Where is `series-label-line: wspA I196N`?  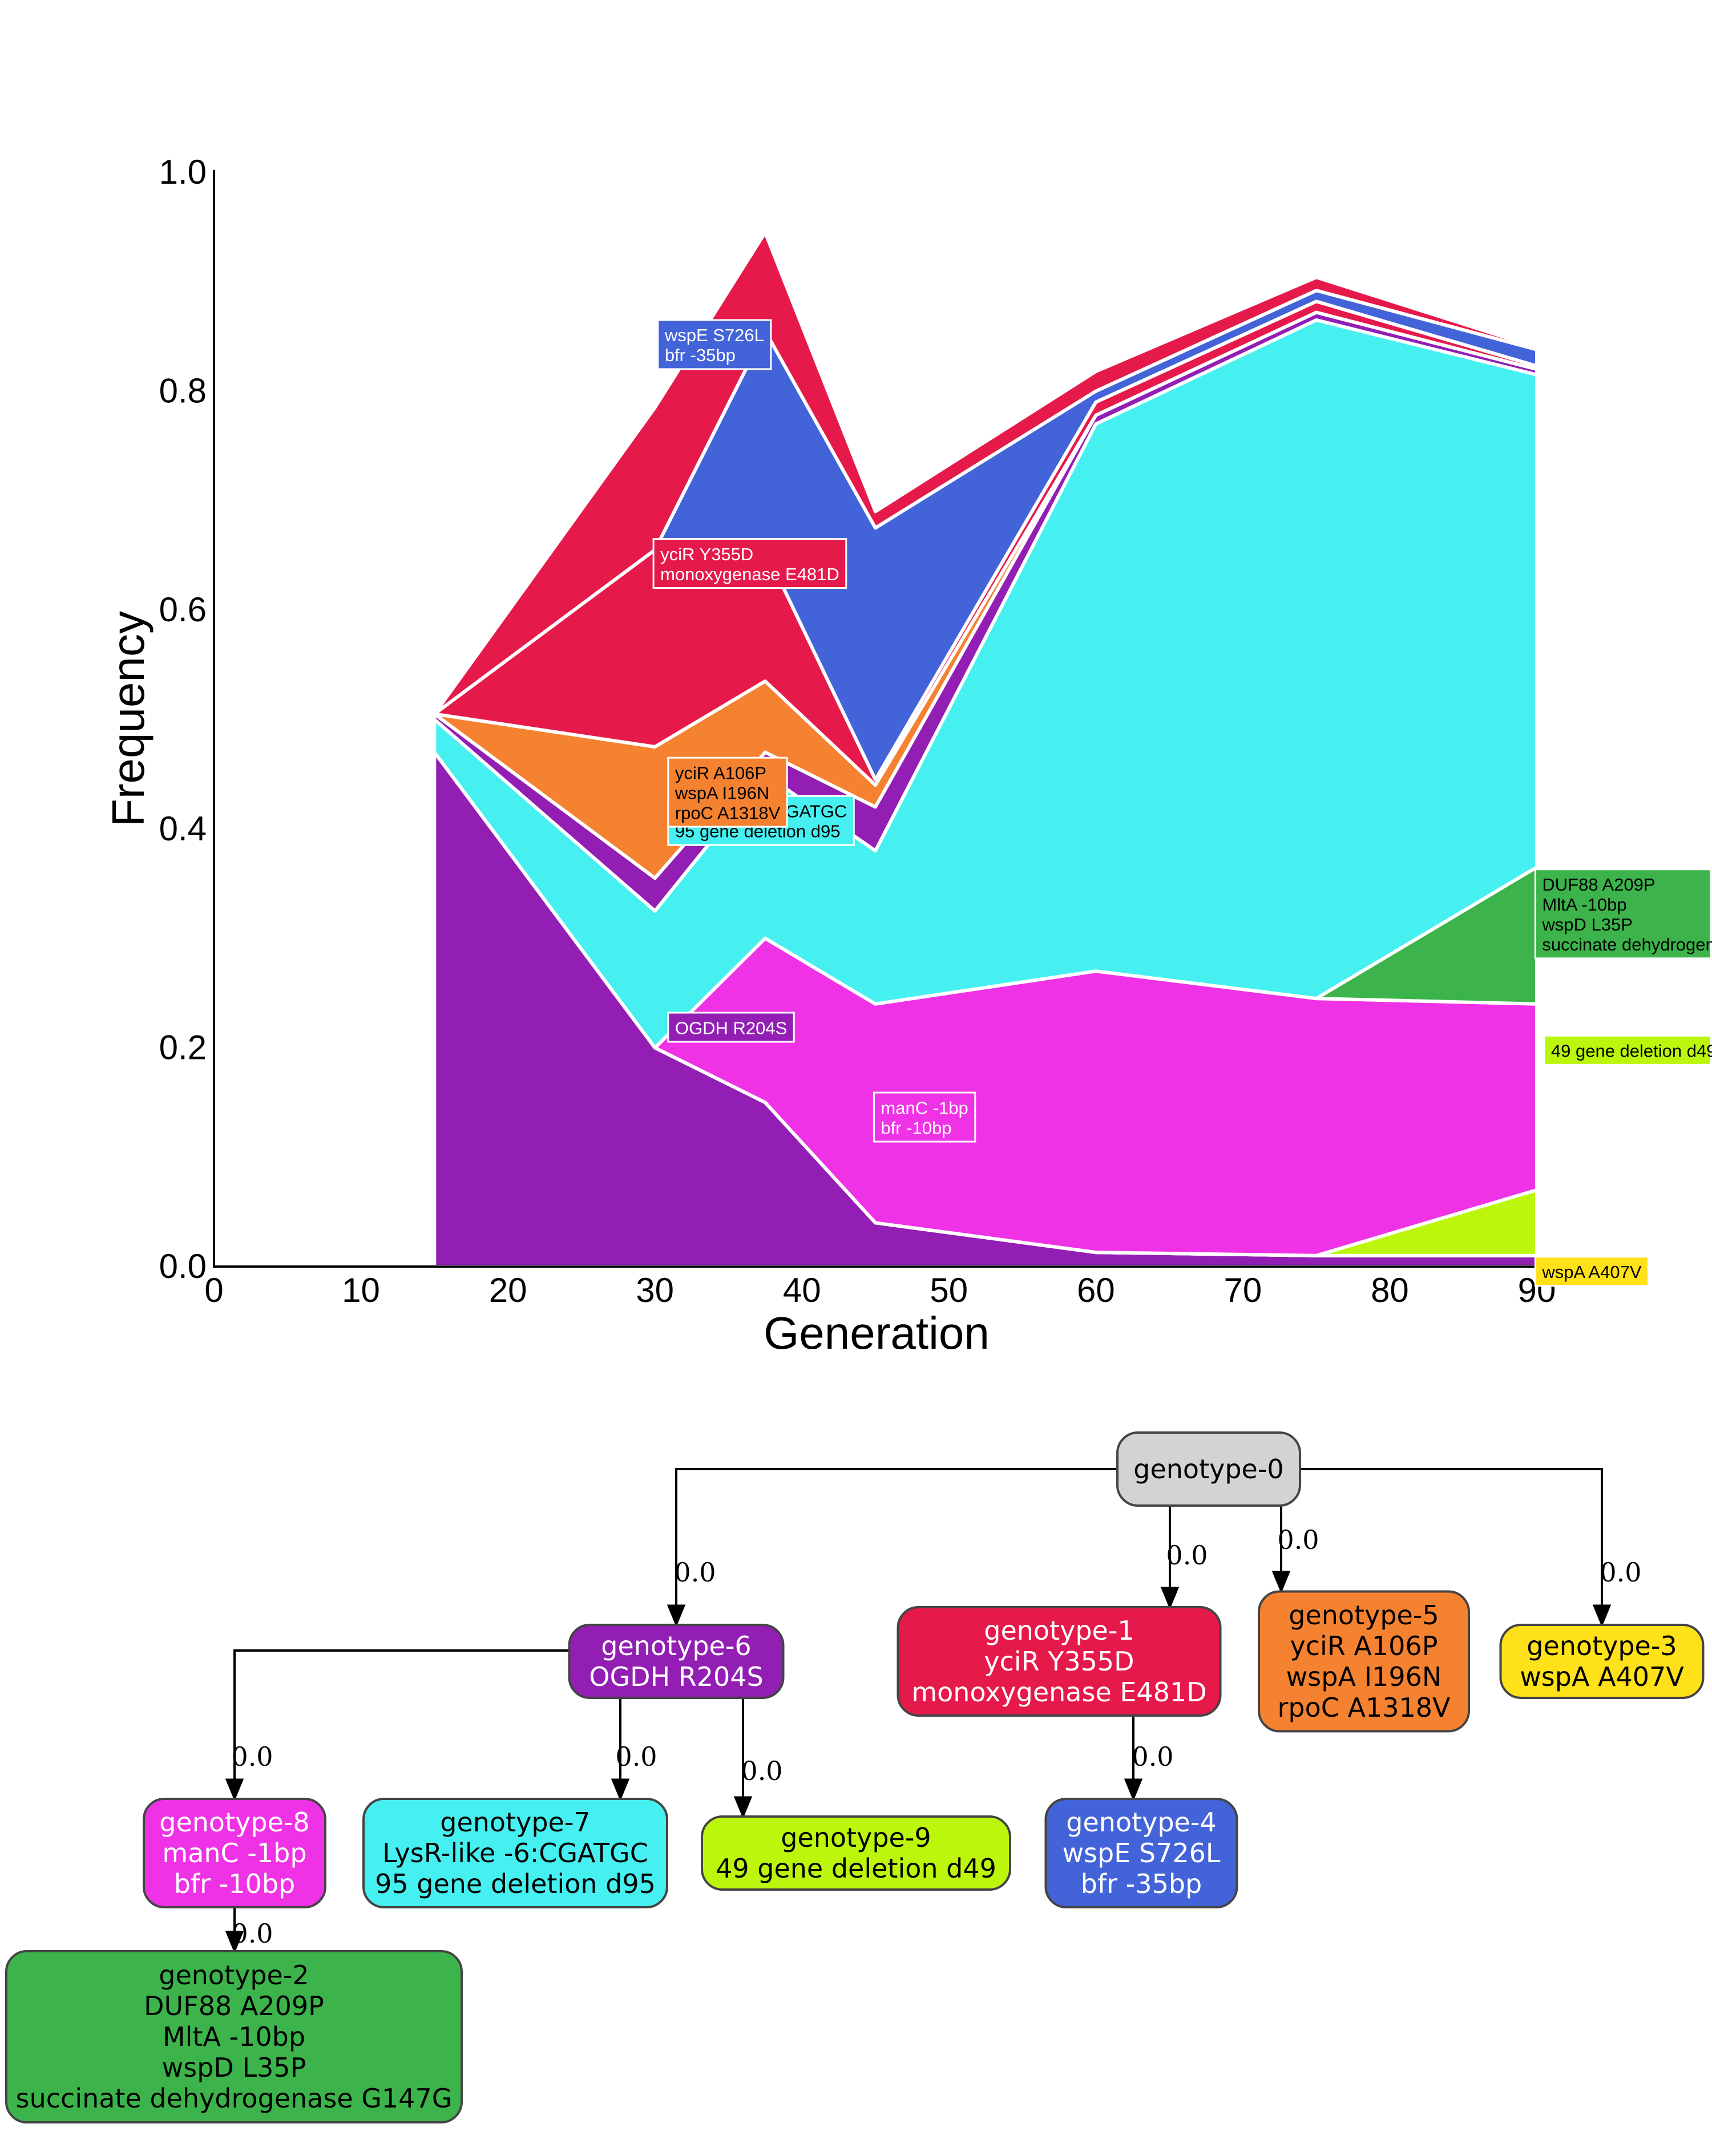
series-label-line: wspA I196N is located at coordinates (722, 793).